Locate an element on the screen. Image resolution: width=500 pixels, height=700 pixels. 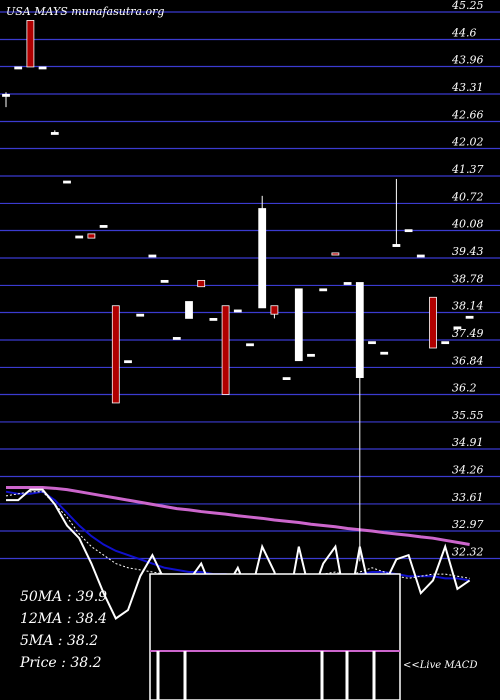
macd-frame is located at coordinates (275, 636).